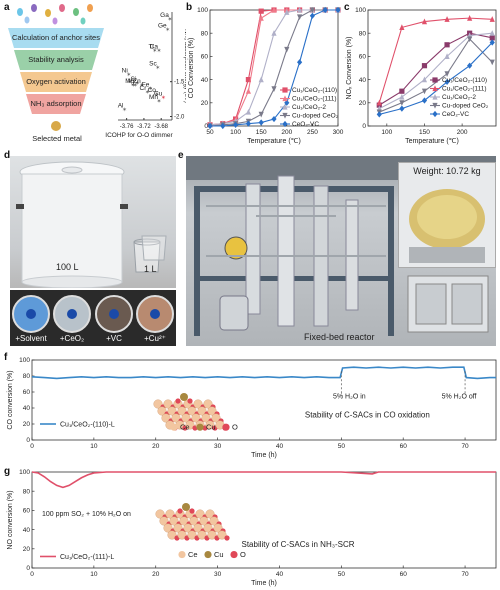 This screenshot has height=590, width=500. I want to click on scatter-point-cr: ✶Cr, so click(145, 90).